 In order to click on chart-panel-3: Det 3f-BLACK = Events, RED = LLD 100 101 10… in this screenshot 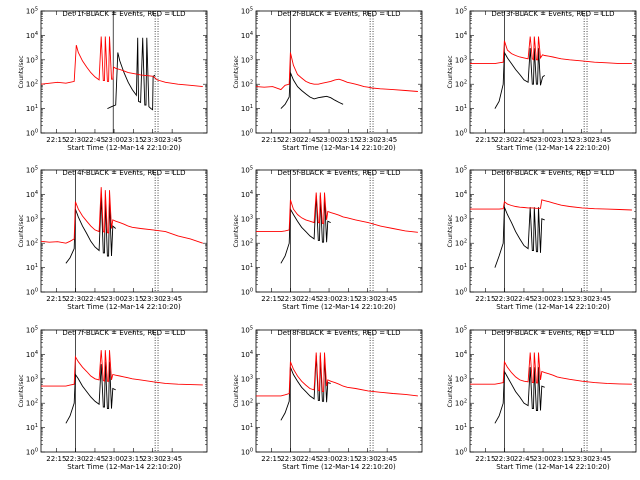, I will do `click(542, 79)`.